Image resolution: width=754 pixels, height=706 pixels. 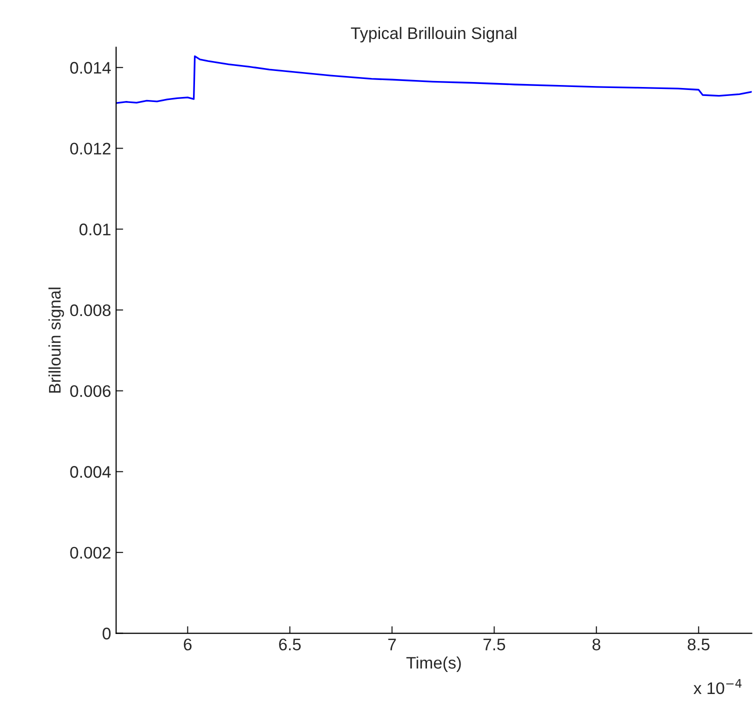 What do you see at coordinates (596, 644) in the screenshot?
I see `x-tick-label: 8` at bounding box center [596, 644].